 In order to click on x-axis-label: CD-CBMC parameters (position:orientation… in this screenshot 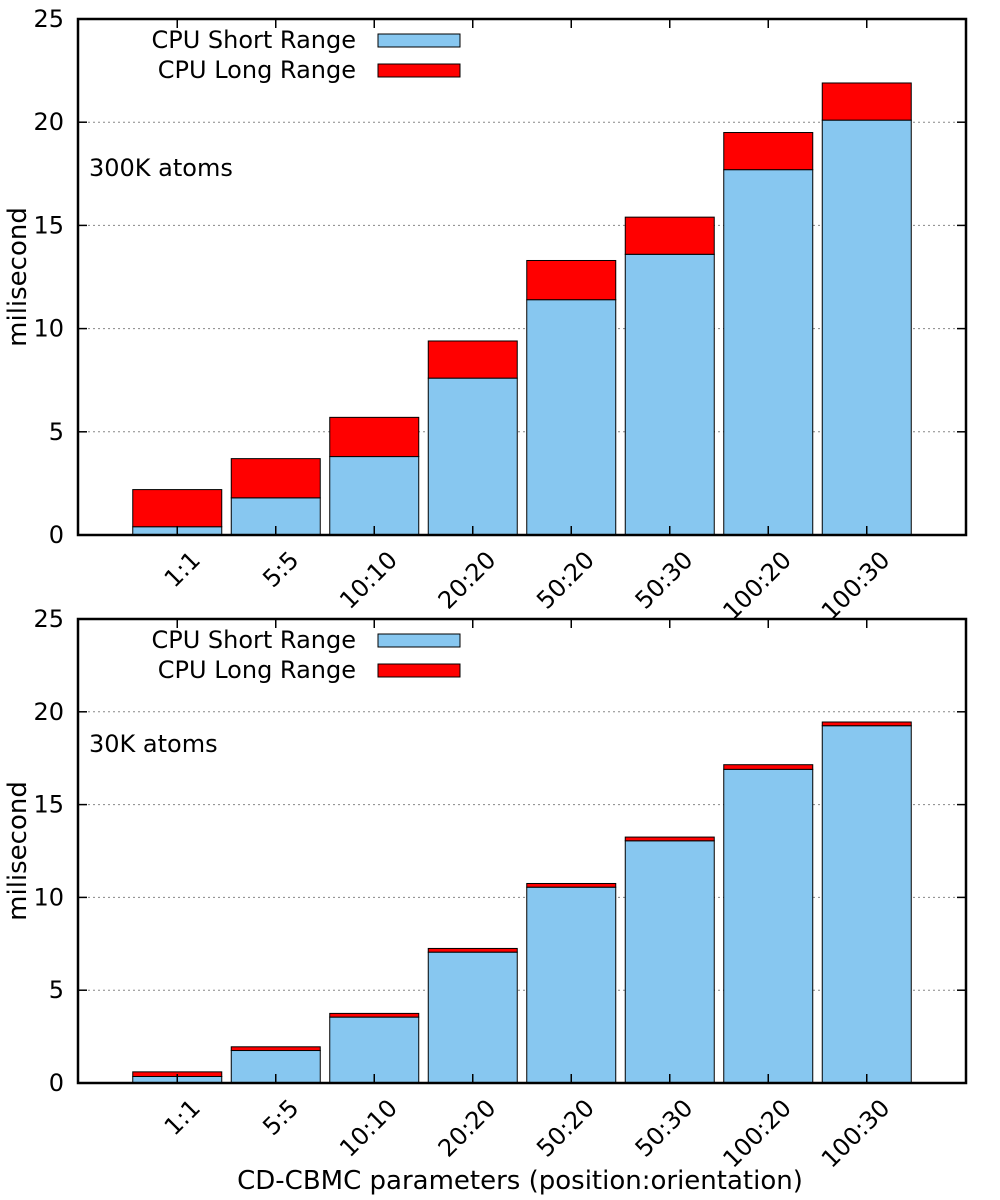, I will do `click(520, 1181)`.